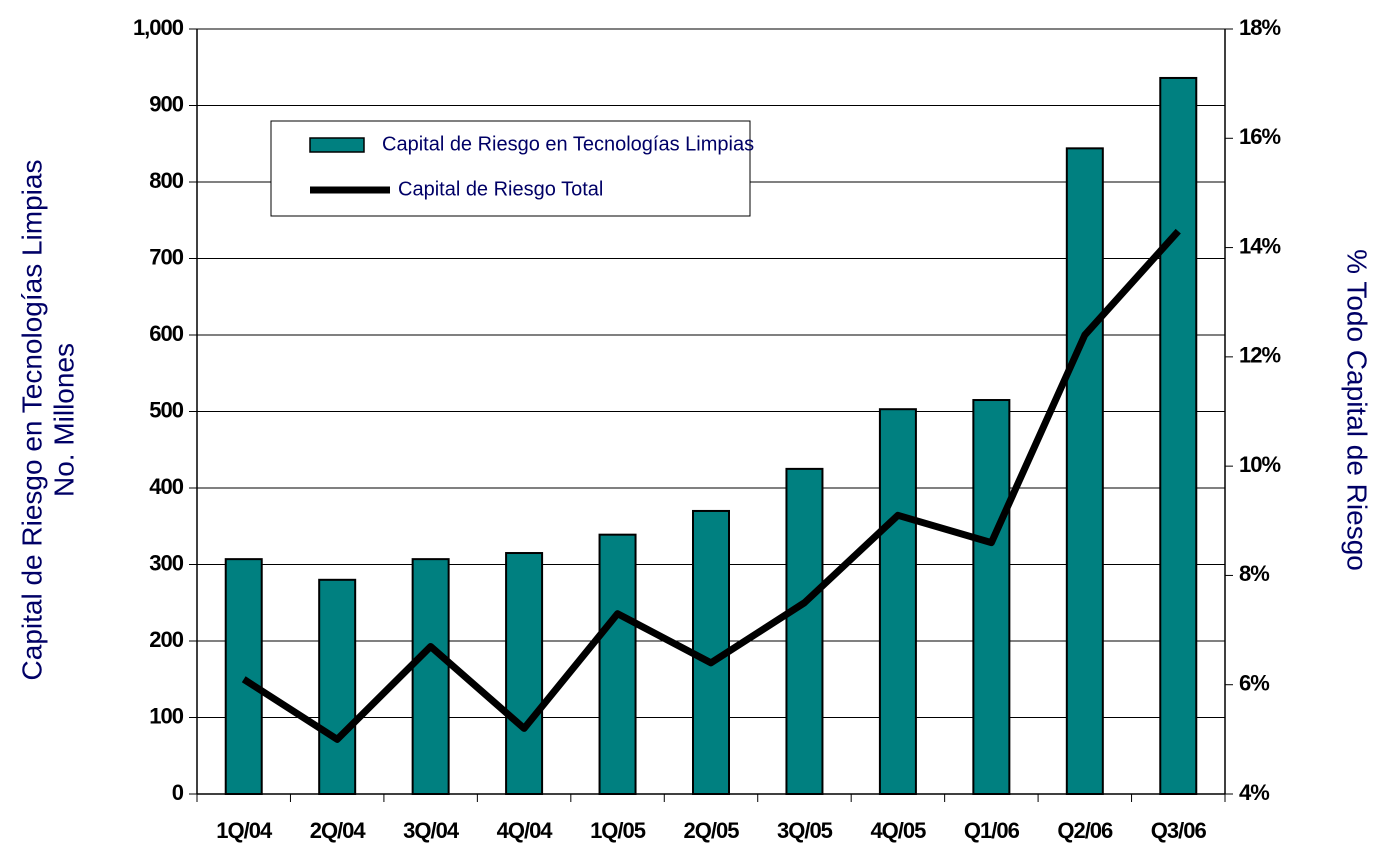  What do you see at coordinates (568, 144) in the screenshot?
I see `legend-label: Capital de Riesgo en Tecnologías Limpias` at bounding box center [568, 144].